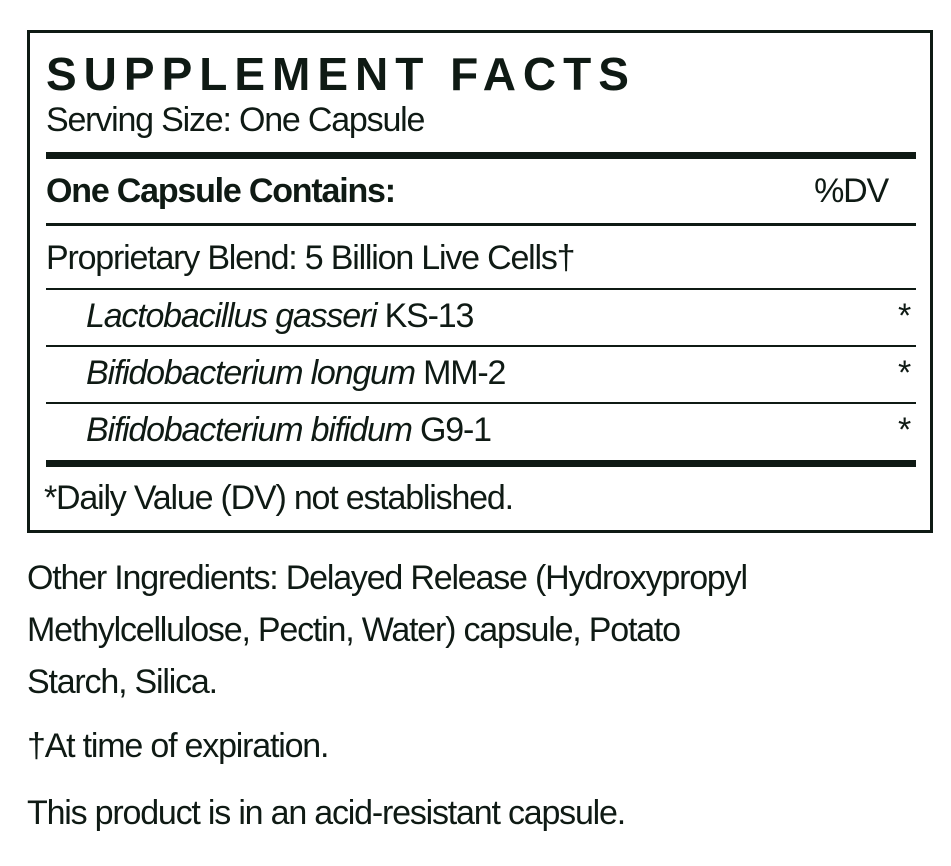 This screenshot has height=866, width=951. Describe the element at coordinates (178, 746) in the screenshot. I see `expiration-note: †At time of expiration.` at that location.